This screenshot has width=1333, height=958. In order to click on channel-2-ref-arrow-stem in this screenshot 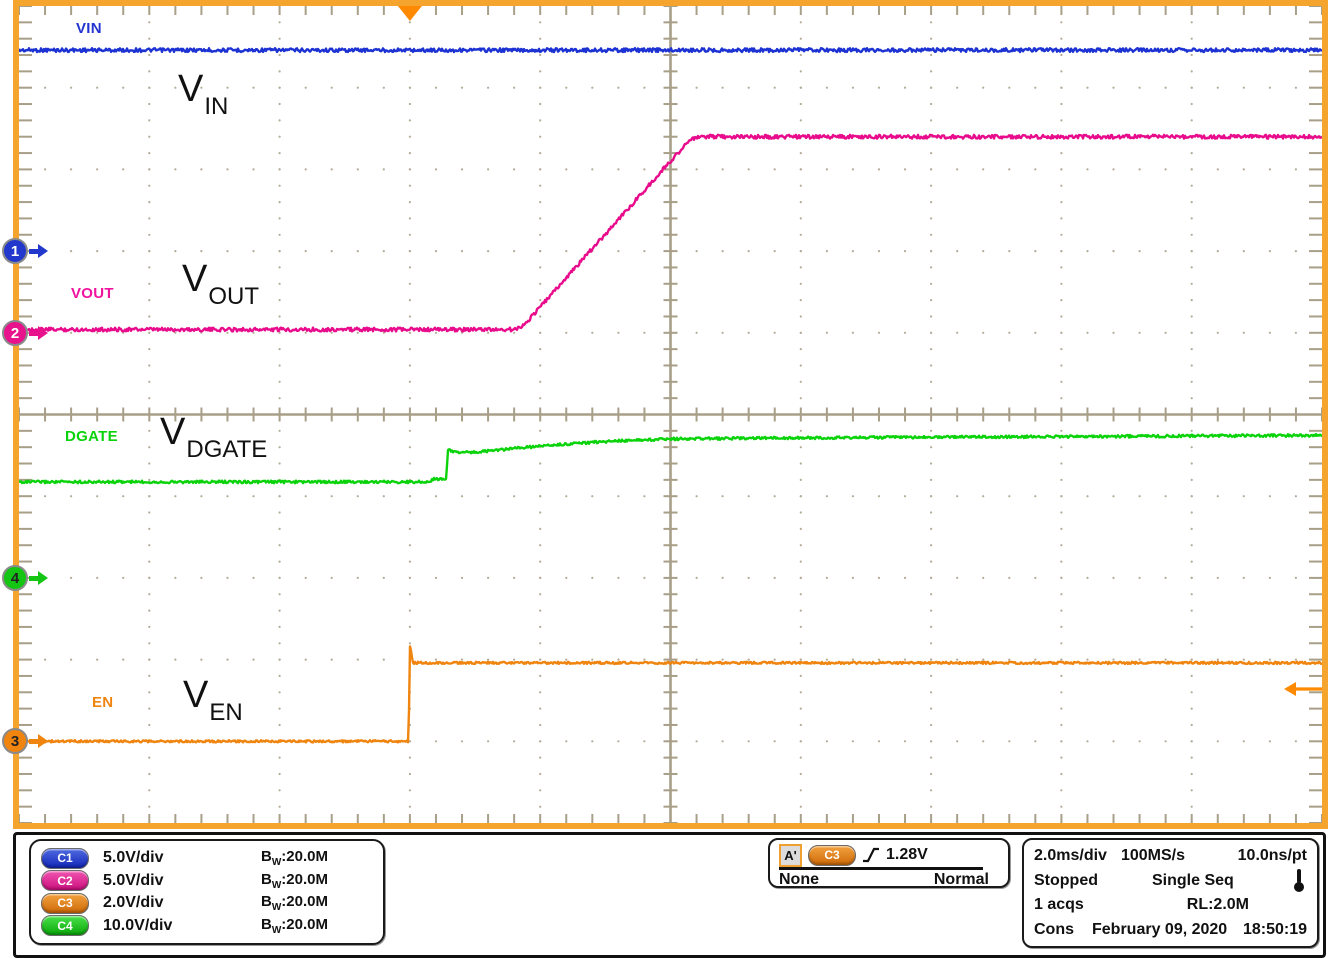, I will do `click(33, 333)`.